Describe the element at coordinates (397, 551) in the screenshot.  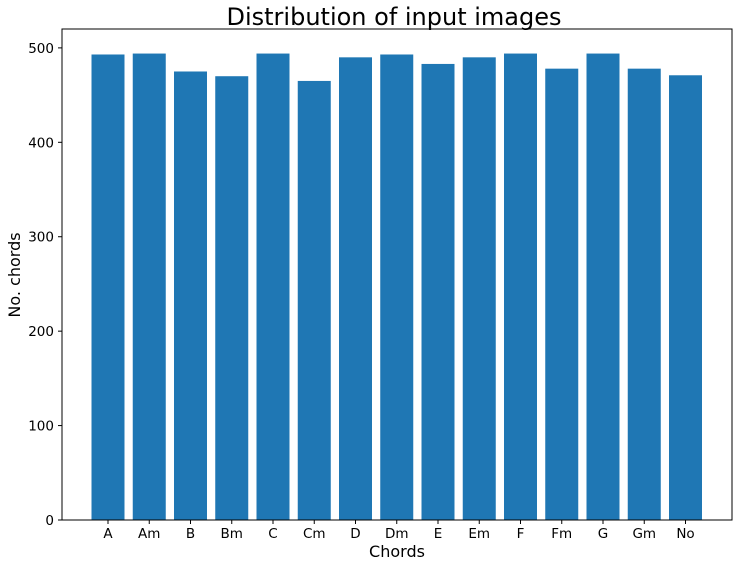
I see `x-axis-label: Chords` at that location.